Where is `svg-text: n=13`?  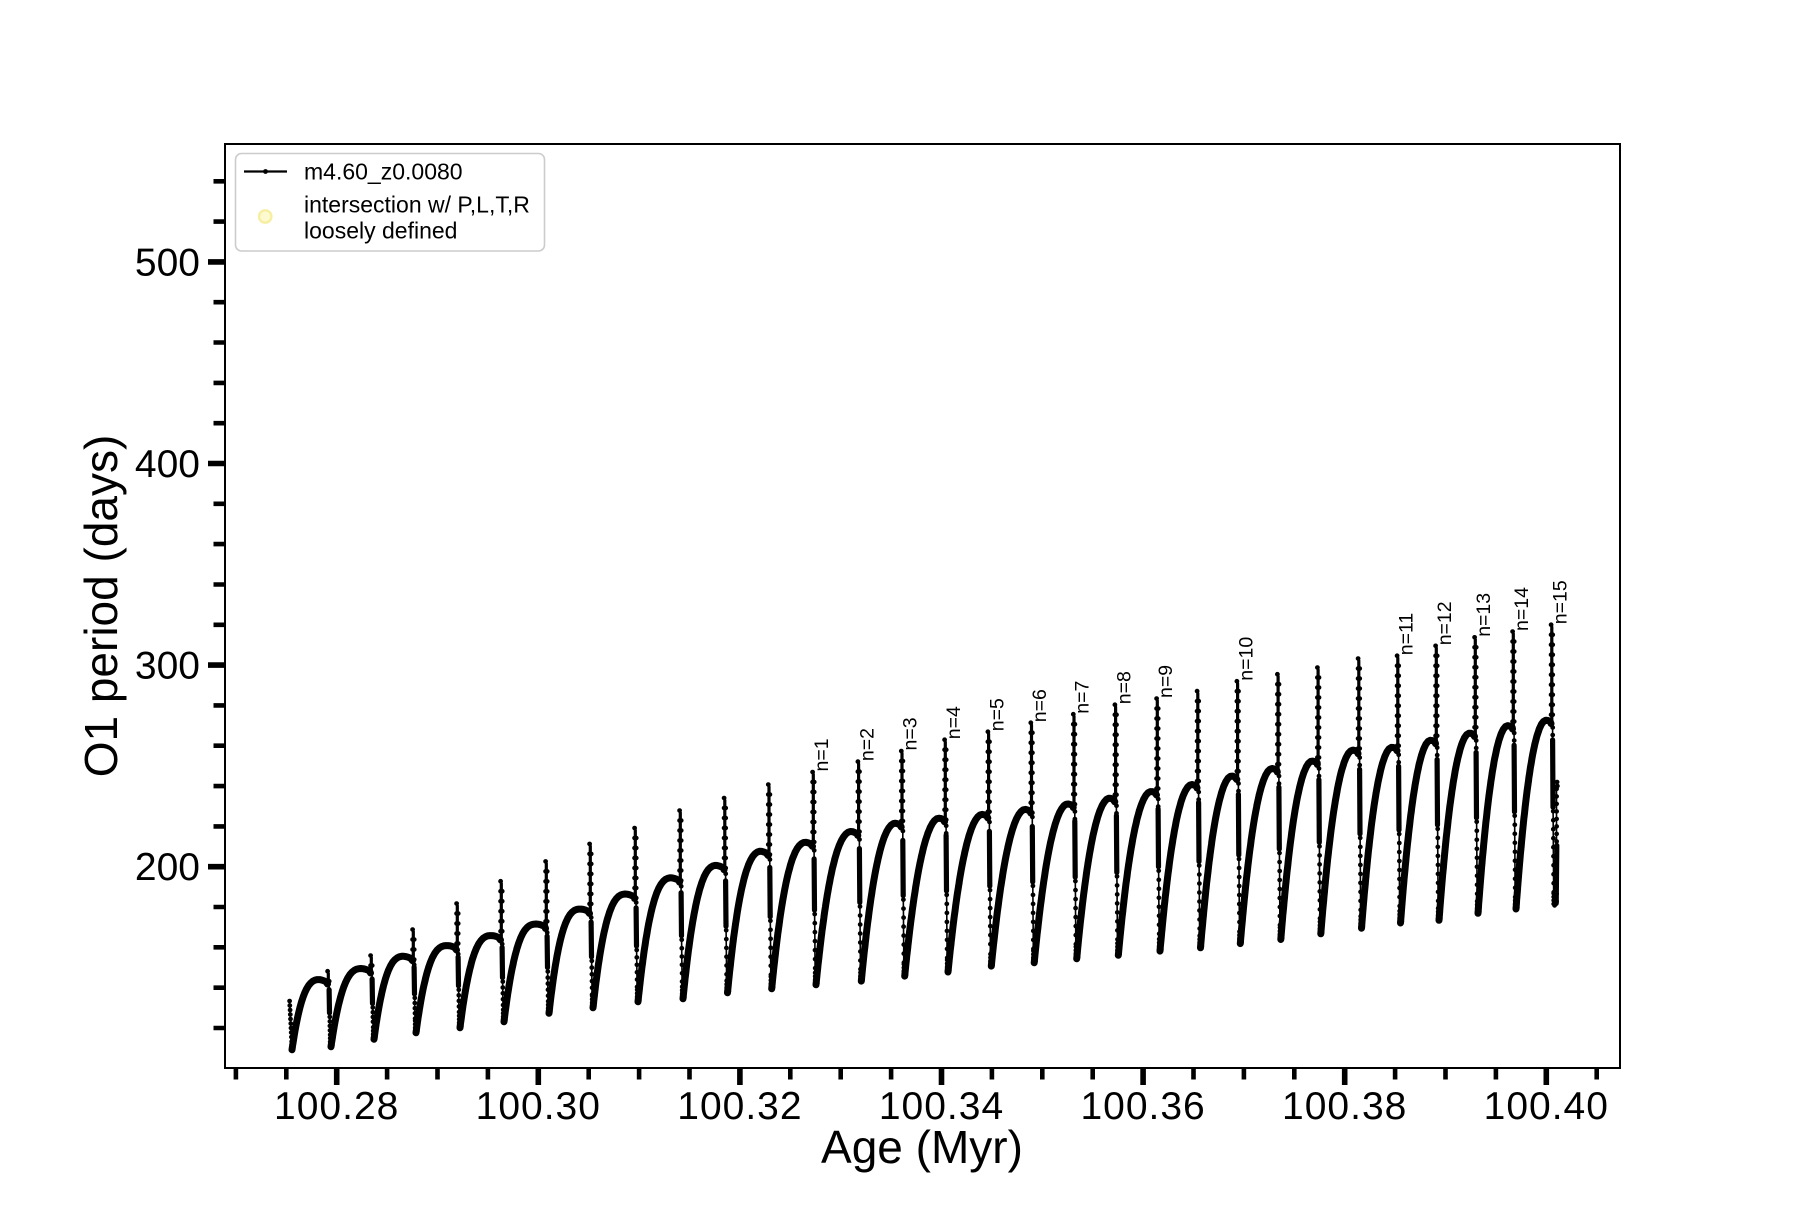
svg-text: n=13 is located at coordinates (1484, 615).